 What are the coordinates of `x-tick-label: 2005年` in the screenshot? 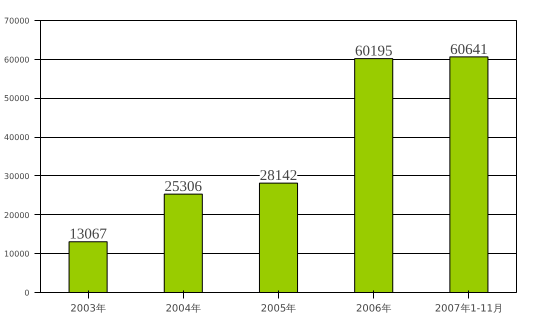 It's located at (278, 308).